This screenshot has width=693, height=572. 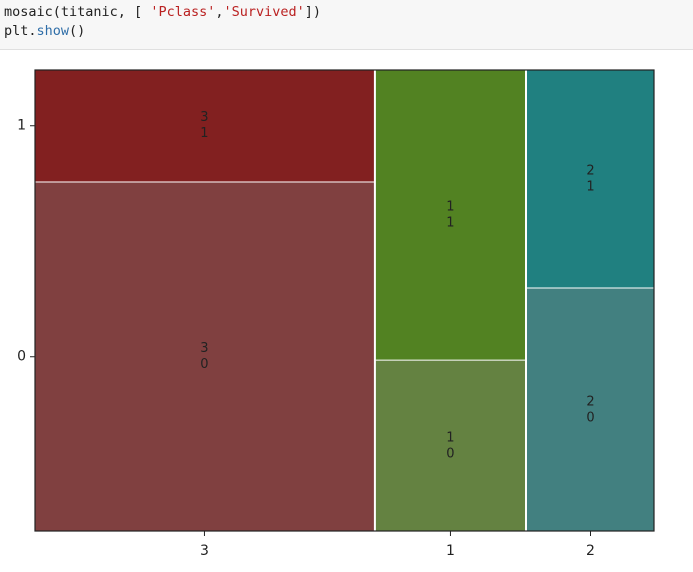 What do you see at coordinates (32, 31) in the screenshot?
I see `code-token: .` at bounding box center [32, 31].